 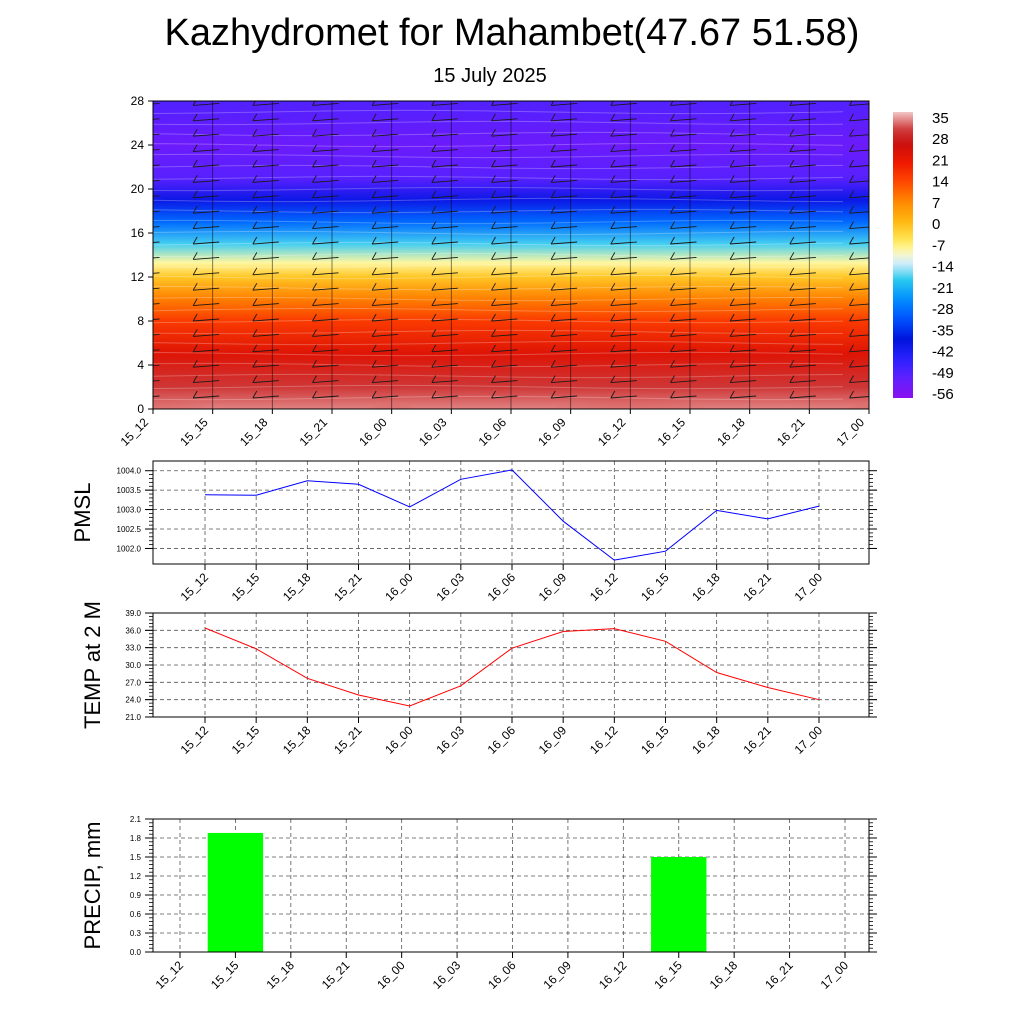 What do you see at coordinates (246, 587) in the screenshot?
I see `x-tick-label: 15_15` at bounding box center [246, 587].